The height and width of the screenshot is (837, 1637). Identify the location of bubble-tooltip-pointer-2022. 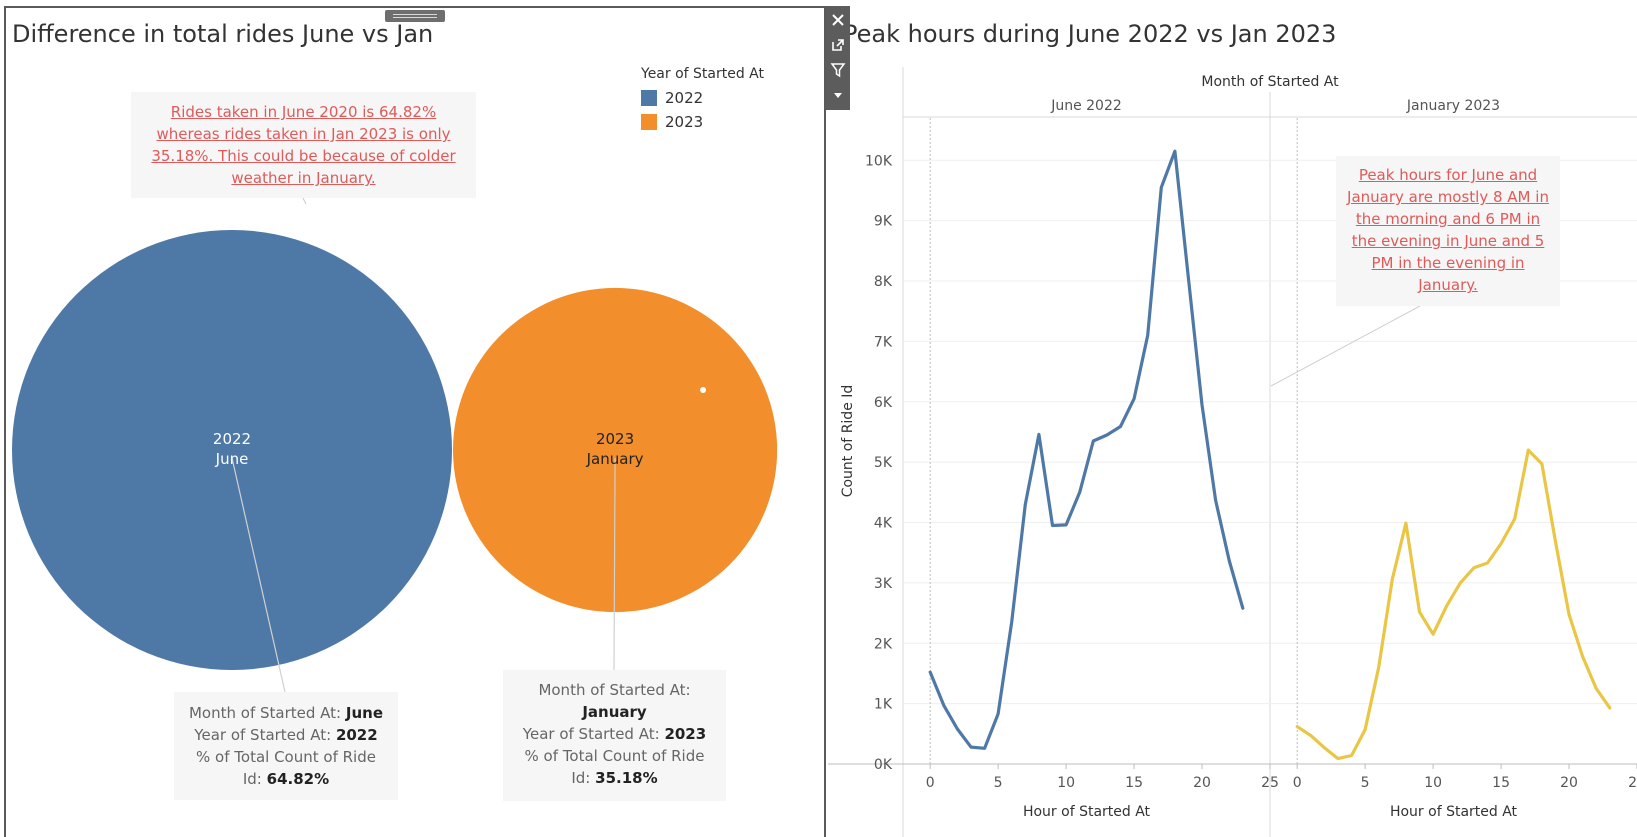
(258, 575).